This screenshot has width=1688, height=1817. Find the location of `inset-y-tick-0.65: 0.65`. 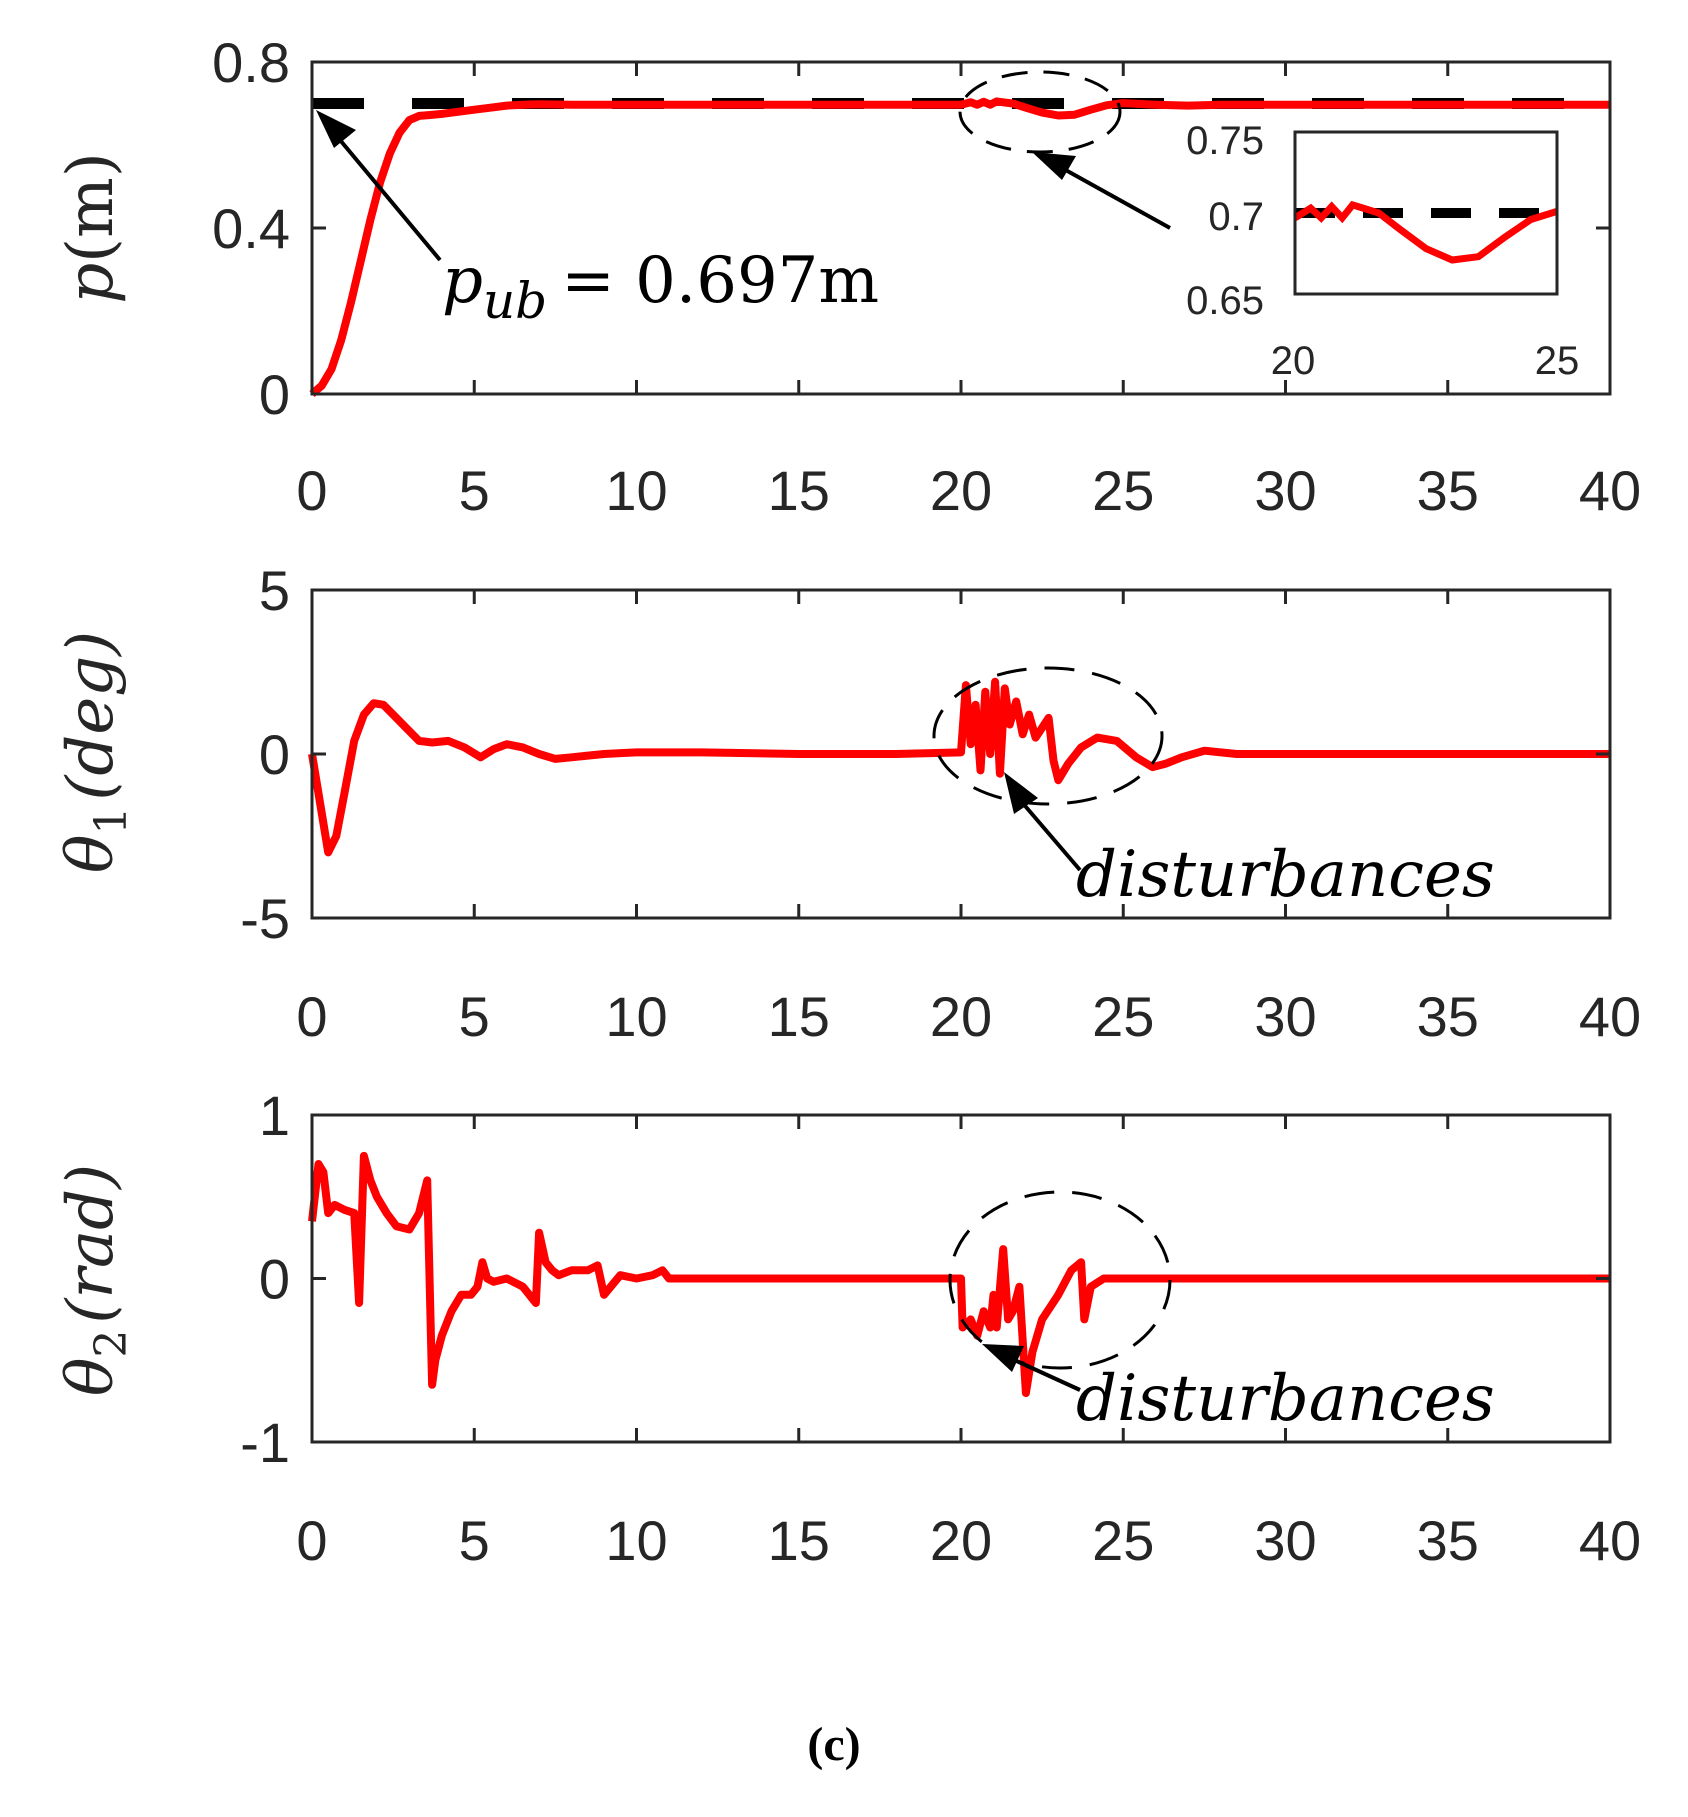

inset-y-tick-0.65: 0.65 is located at coordinates (1225, 301).